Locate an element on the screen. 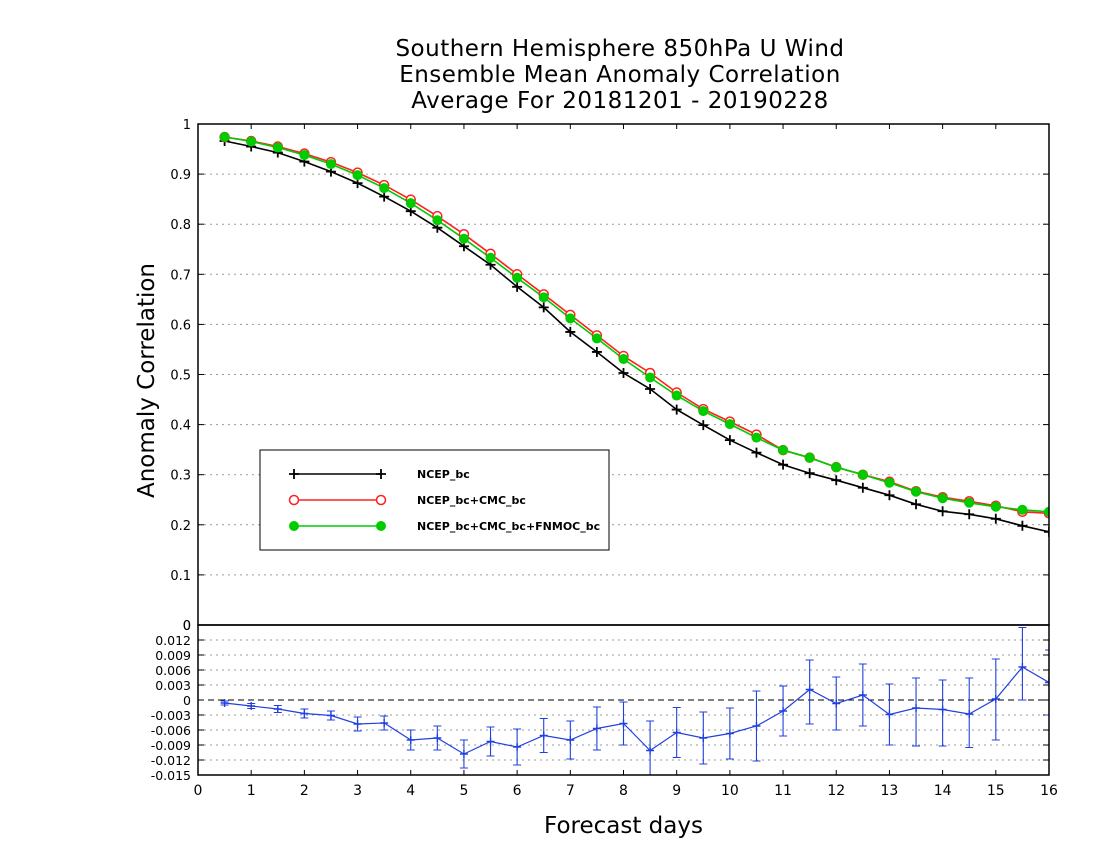 The image size is (1100, 850). x-tick-label: 9 is located at coordinates (676, 791).